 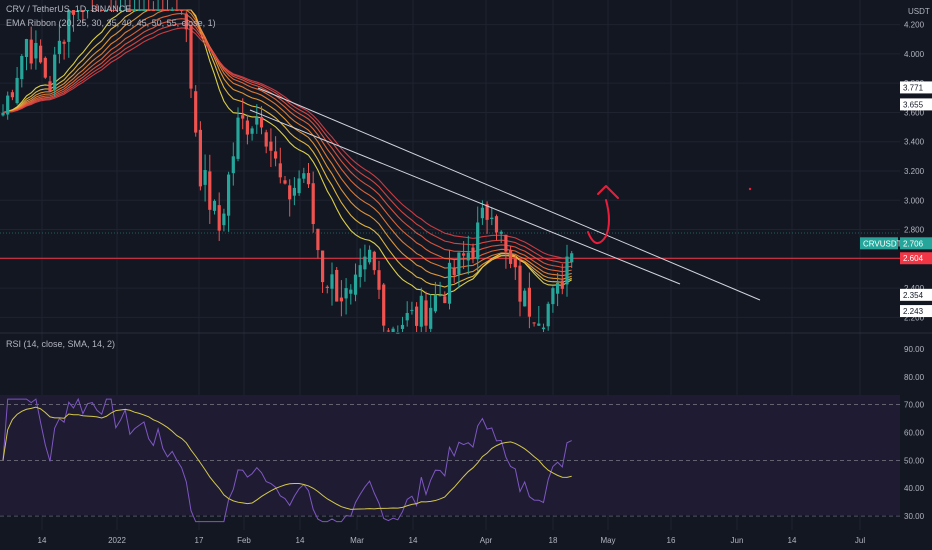 I want to click on time-tick: Apr, so click(x=486, y=540).